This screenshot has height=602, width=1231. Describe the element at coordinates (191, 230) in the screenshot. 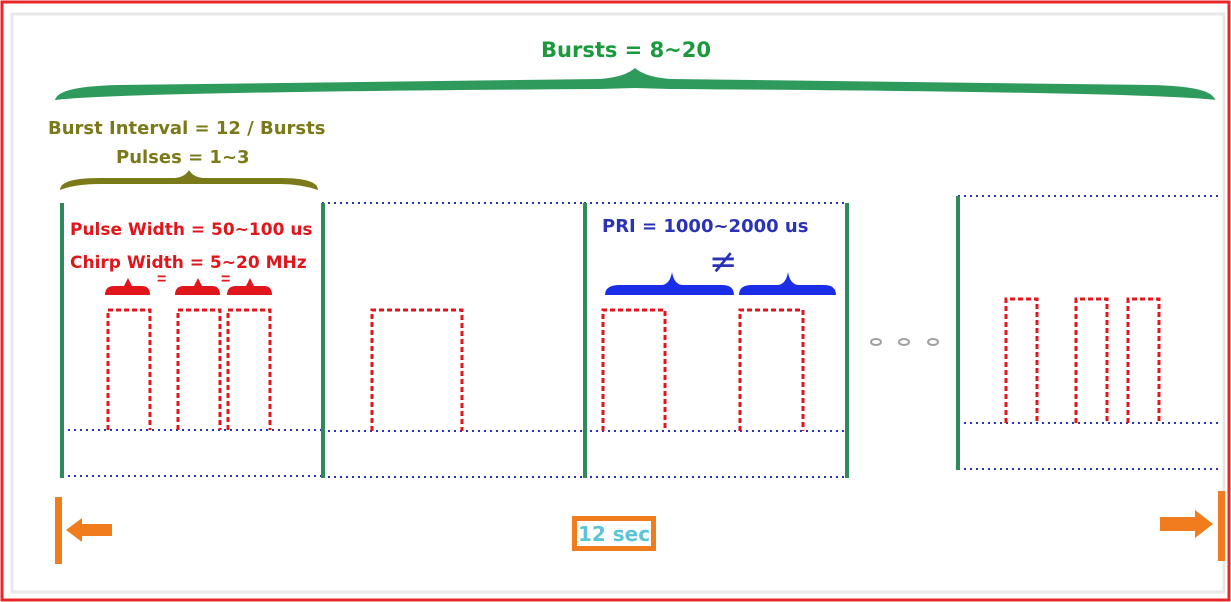

I see `pulse-width-label: Pulse Width = 50~100 us` at that location.